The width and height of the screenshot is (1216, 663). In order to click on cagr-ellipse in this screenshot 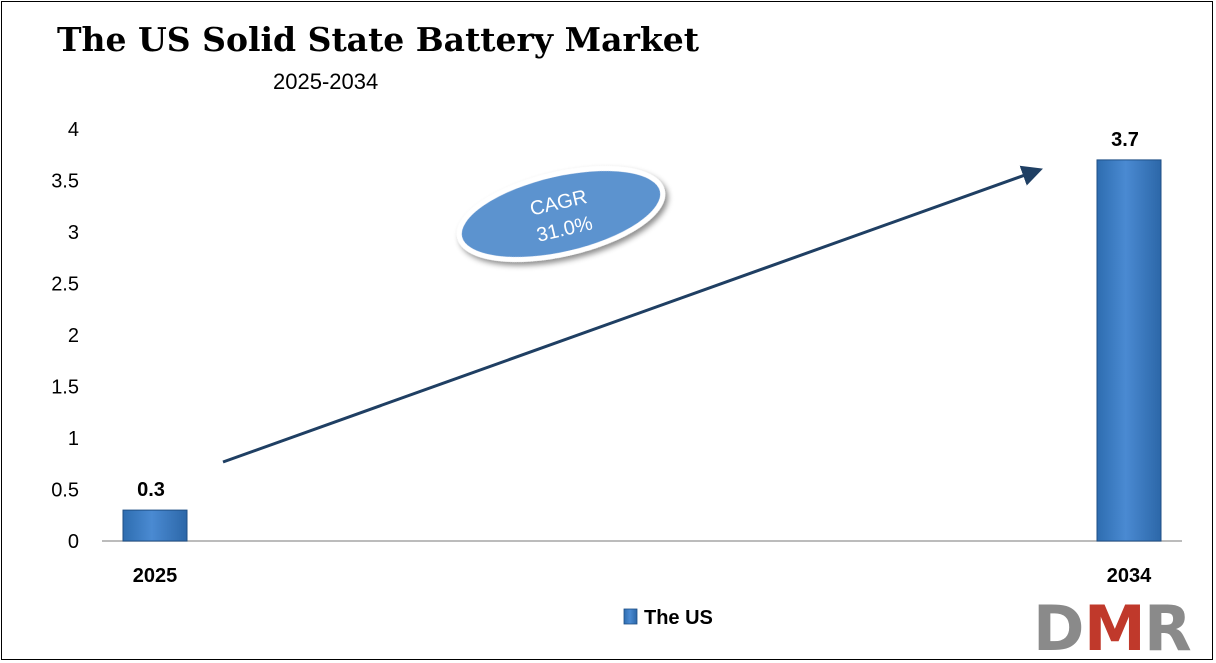, I will do `click(561, 214)`.